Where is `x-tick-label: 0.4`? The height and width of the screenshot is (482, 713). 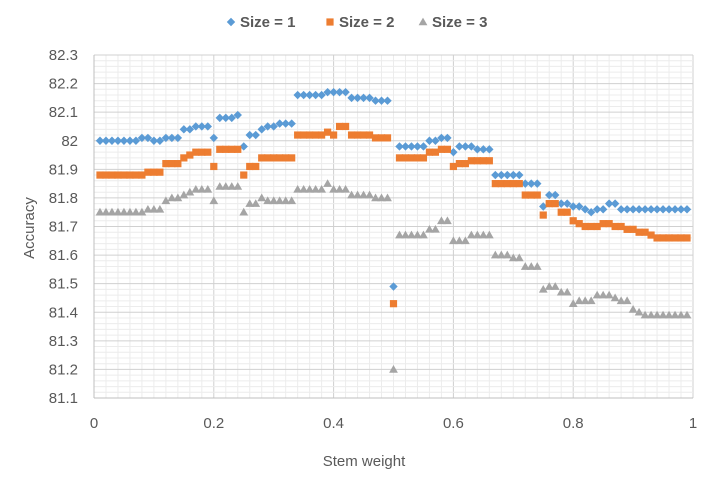 x-tick-label: 0.4 is located at coordinates (333, 423).